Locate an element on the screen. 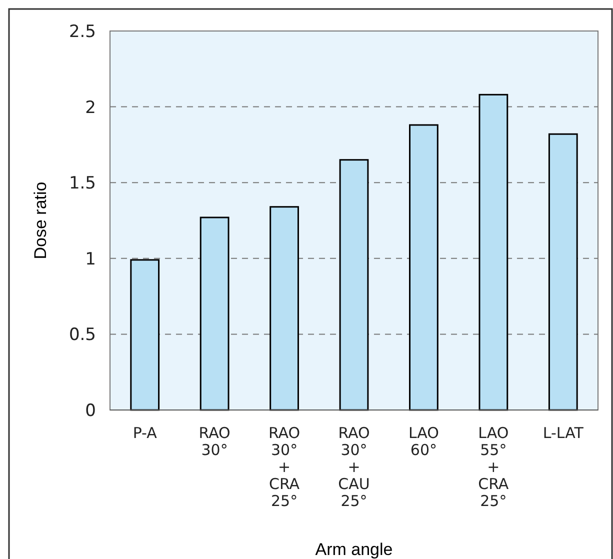  y-tick-label: 2 is located at coordinates (90, 108).